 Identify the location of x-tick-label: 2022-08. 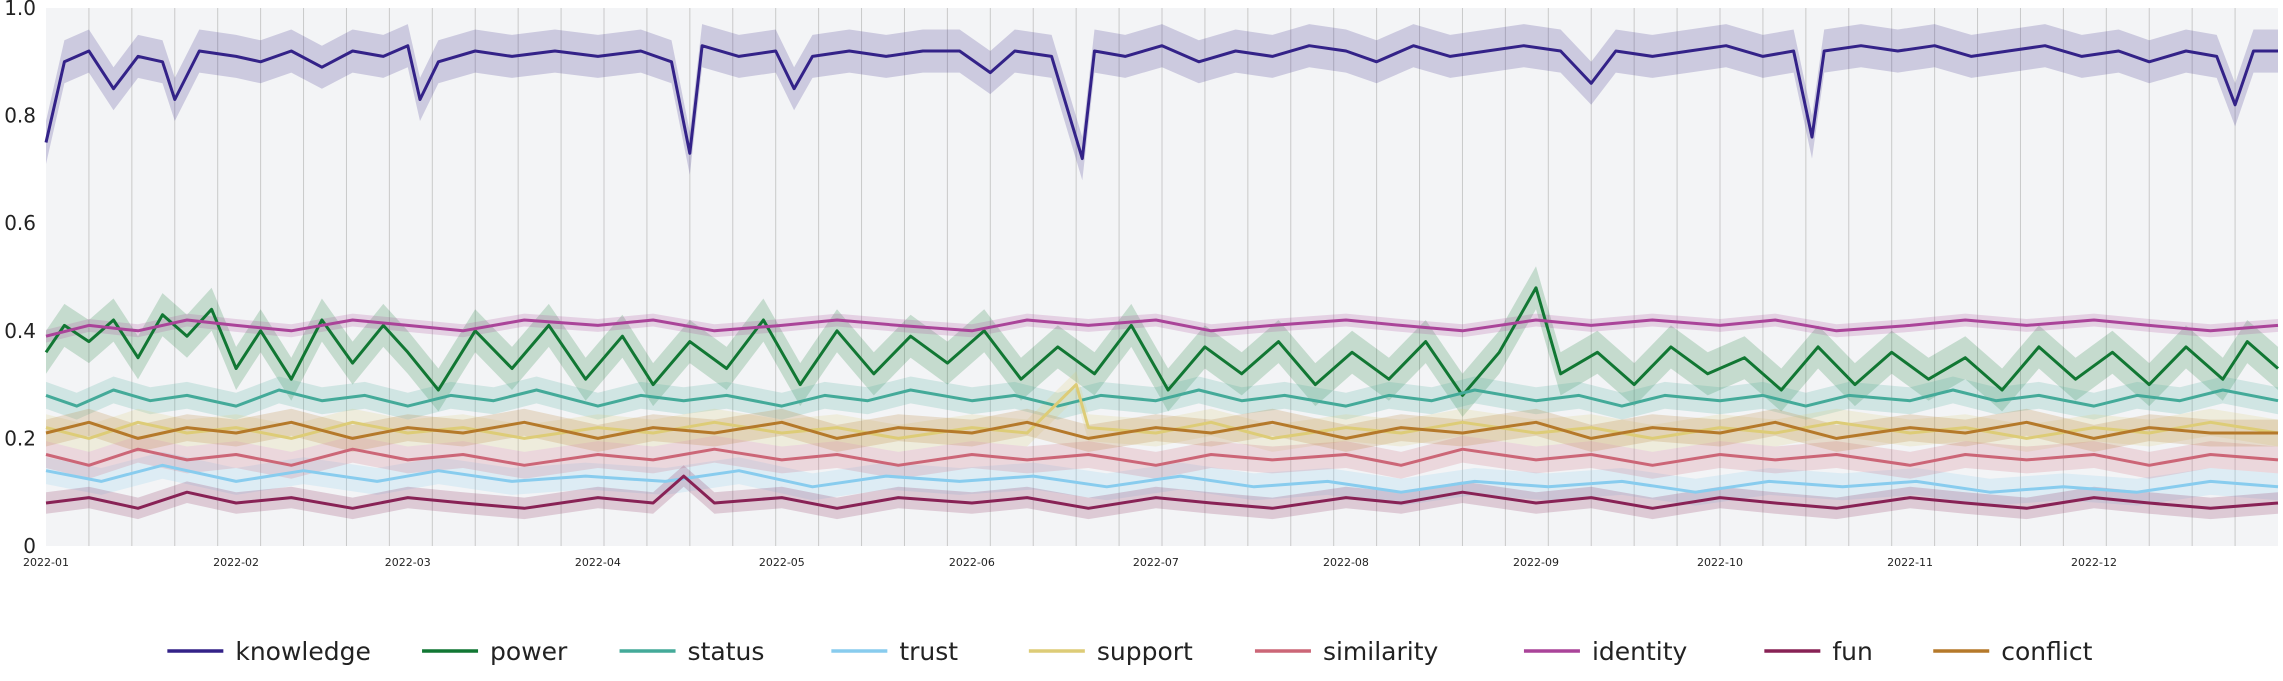
(1346, 562).